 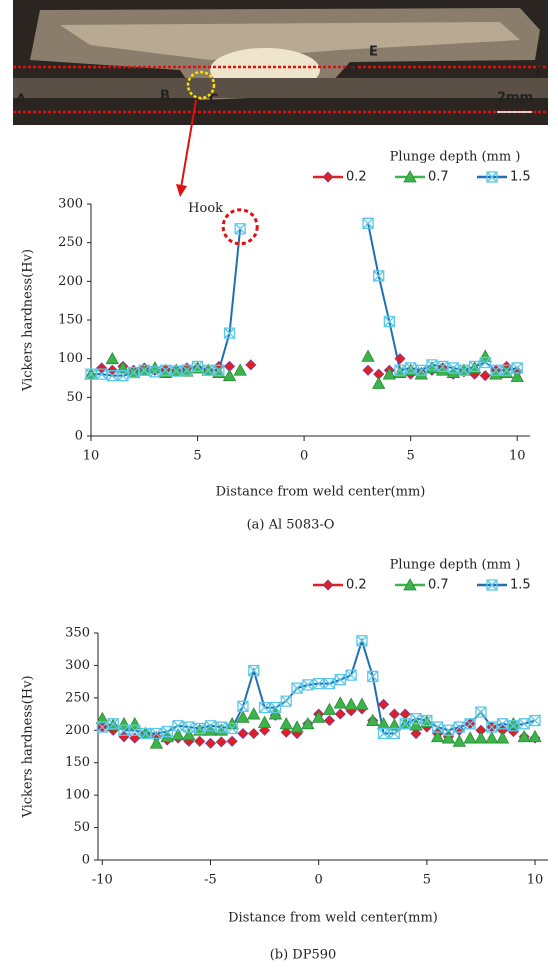 What do you see at coordinates (520, 177) in the screenshot?
I see `legend-label: 1.5` at bounding box center [520, 177].